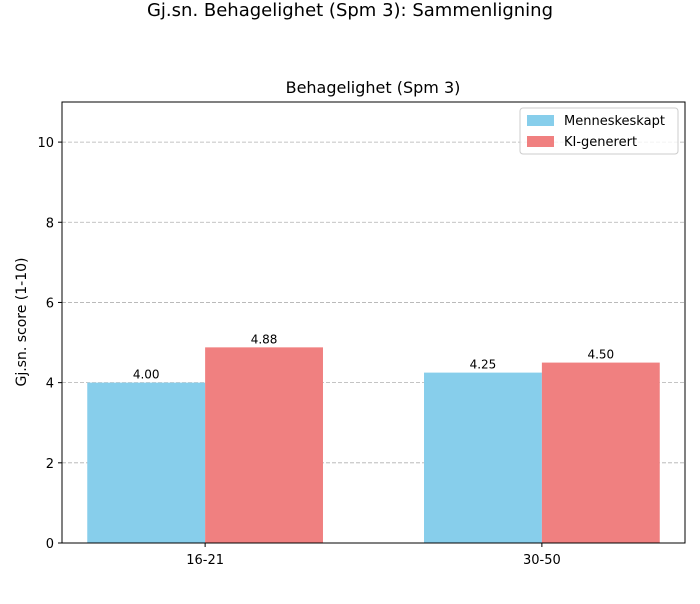 The image size is (700, 604). I want to click on bar-value-label: 4.50, so click(600, 355).